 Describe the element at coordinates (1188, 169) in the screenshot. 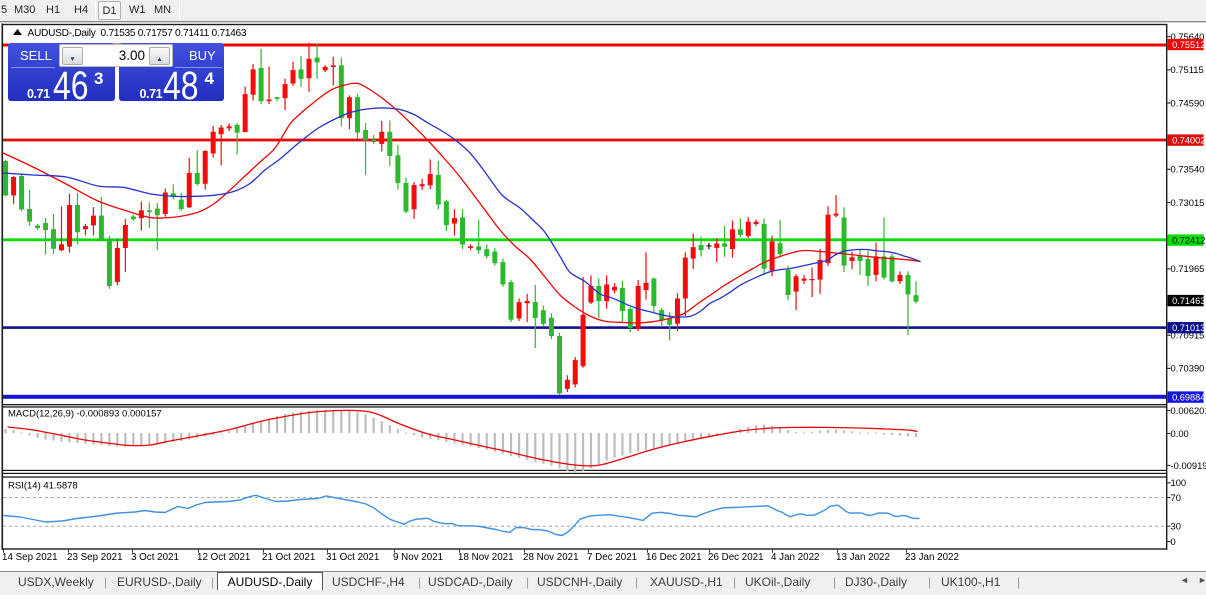

I see `svg-text: 0.73540` at that location.